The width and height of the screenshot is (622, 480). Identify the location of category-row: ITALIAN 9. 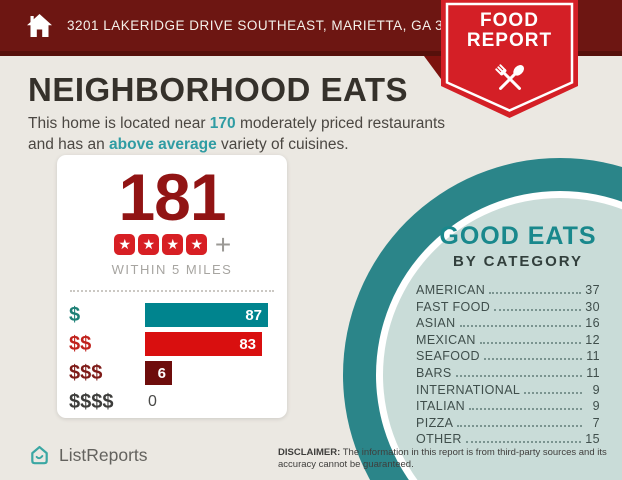
(508, 407).